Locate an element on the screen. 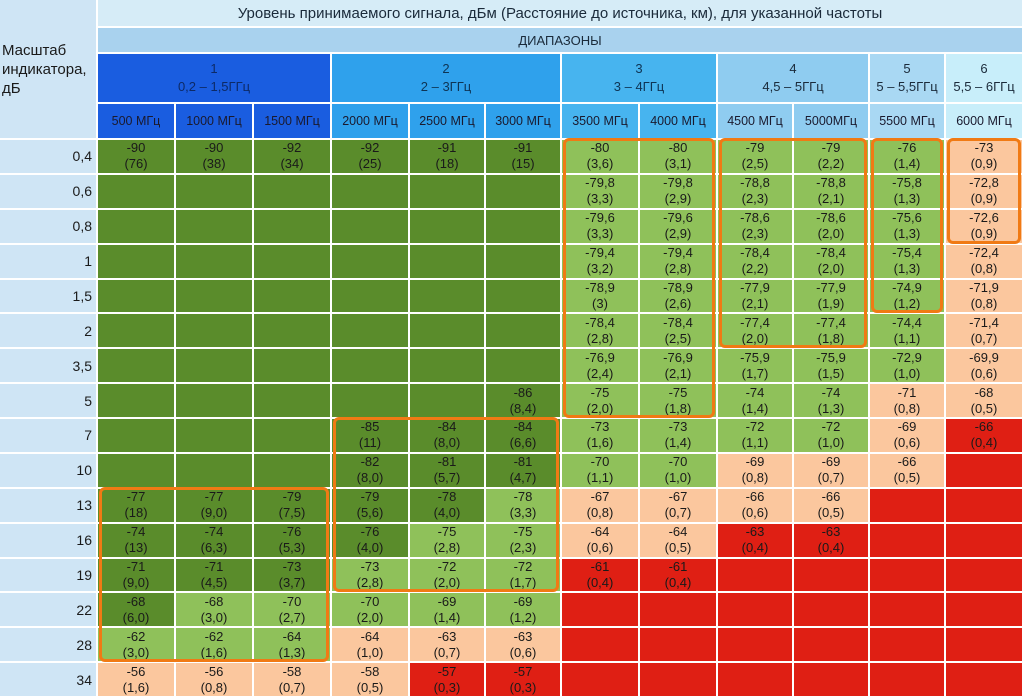 The height and width of the screenshot is (698, 1024). distance-km: (13) is located at coordinates (136, 548).